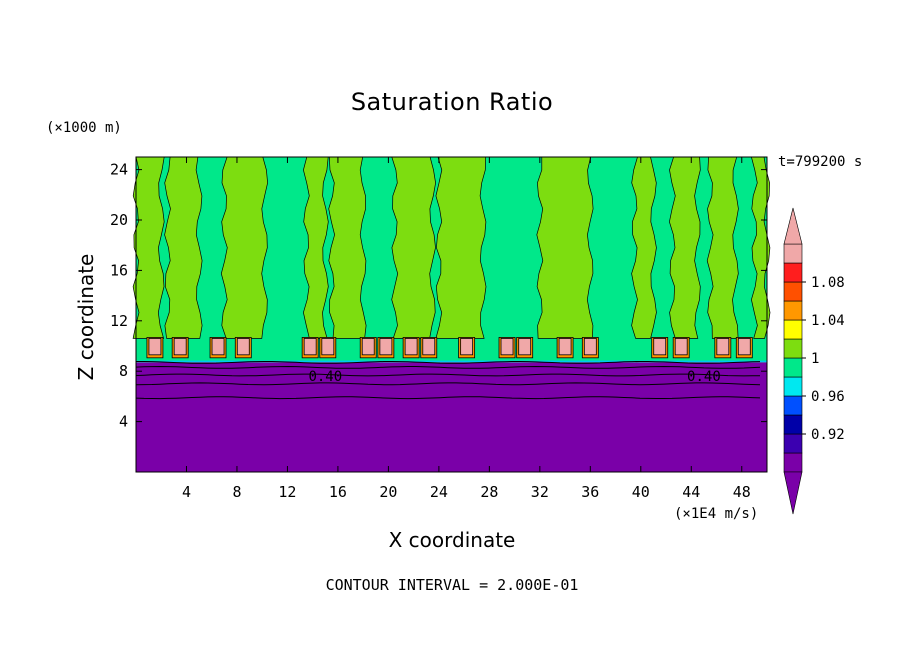  I want to click on contour-interval-label: CONTOUR INTERVAL = 2.000E-01, so click(452, 585).